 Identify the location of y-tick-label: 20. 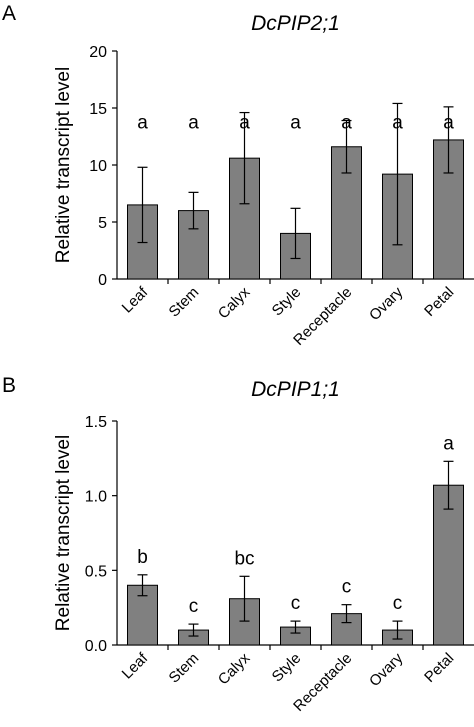
(98, 52).